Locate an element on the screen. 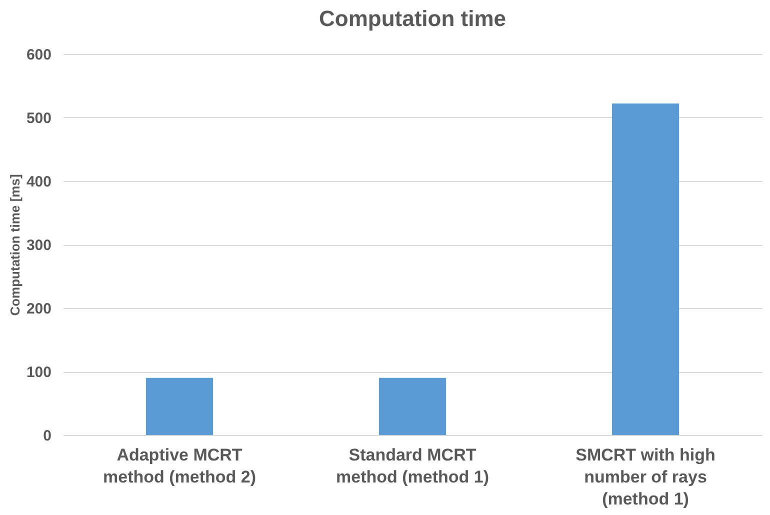 The image size is (770, 515). x-tick-label: Adaptive MCRT method (method 2) is located at coordinates (179, 466).